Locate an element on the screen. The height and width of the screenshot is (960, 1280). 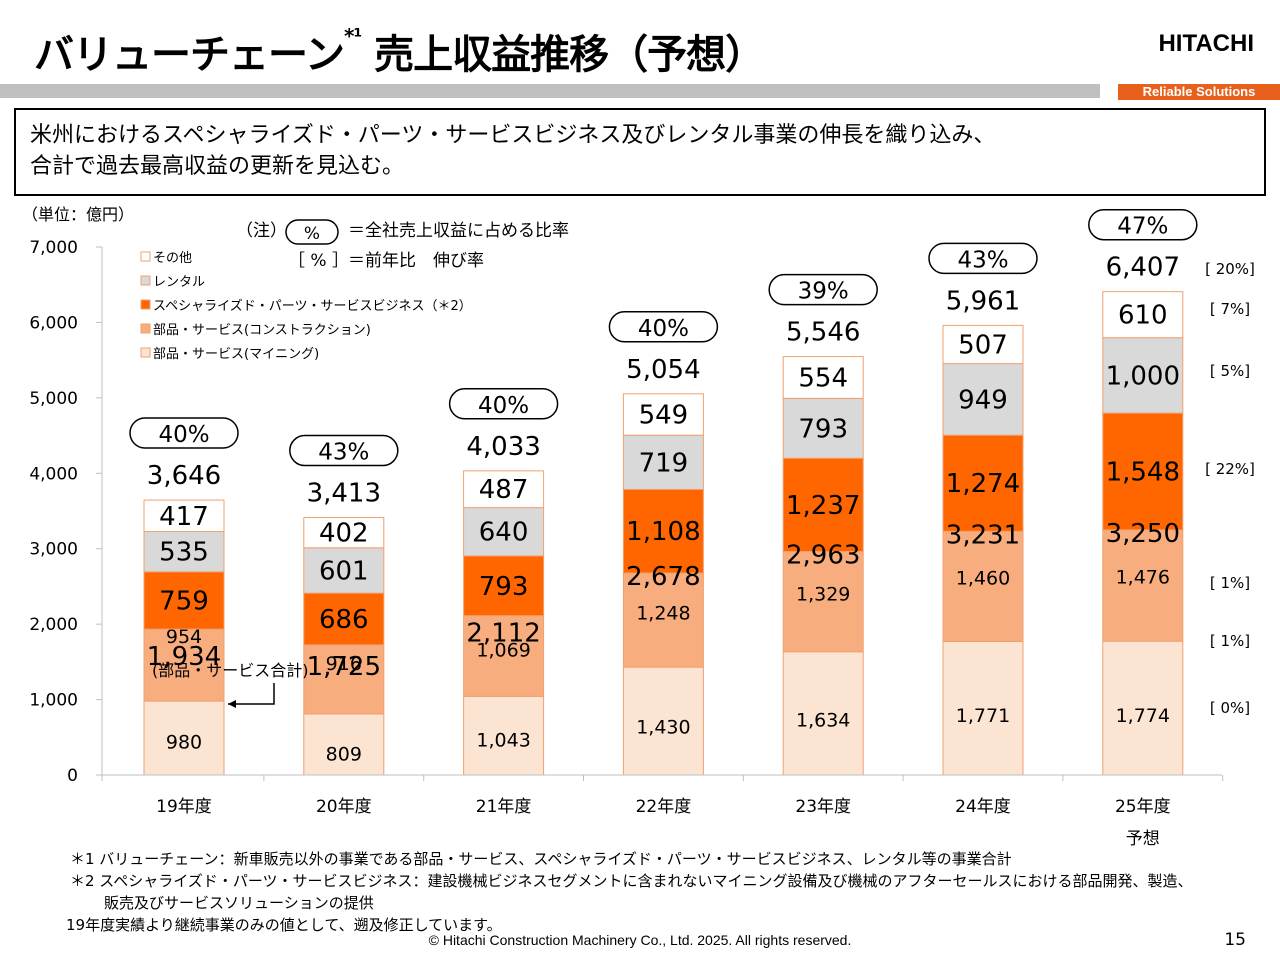
x-tick-label: 21年度 is located at coordinates (504, 807).